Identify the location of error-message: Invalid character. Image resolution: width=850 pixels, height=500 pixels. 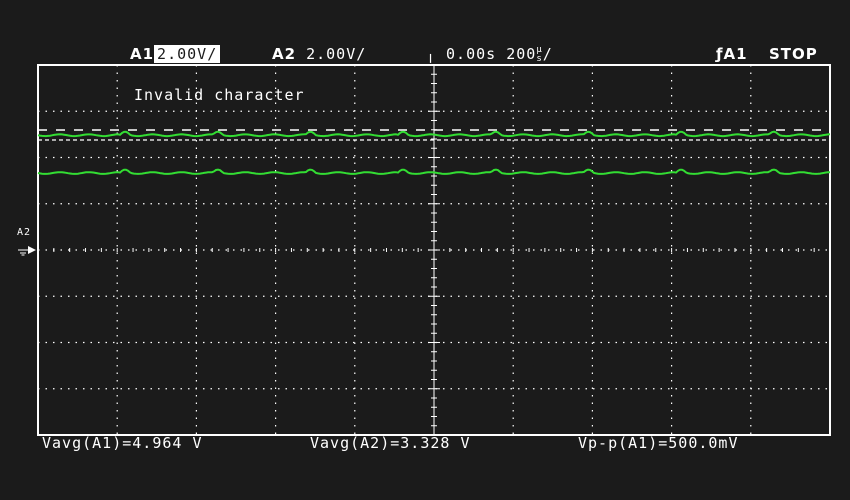
(219, 95).